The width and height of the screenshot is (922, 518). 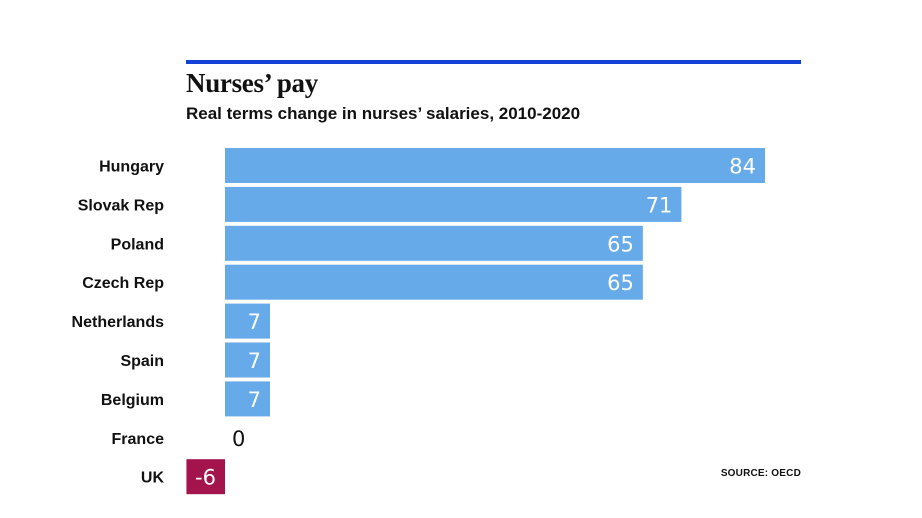 What do you see at coordinates (121, 205) in the screenshot?
I see `category-label: Slovak Rep` at bounding box center [121, 205].